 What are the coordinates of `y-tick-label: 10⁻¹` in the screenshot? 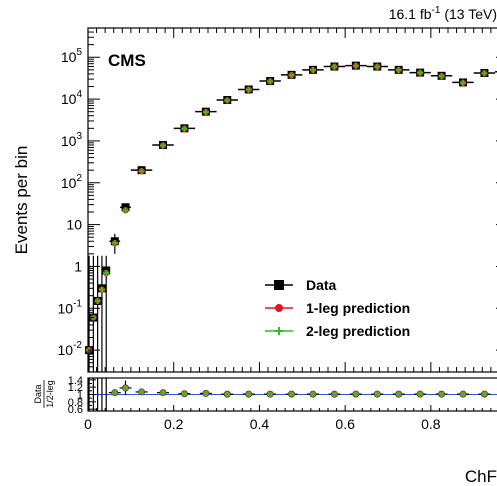 It's located at (70, 307).